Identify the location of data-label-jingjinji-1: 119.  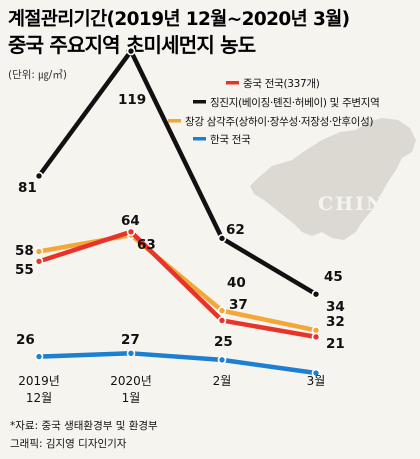
(132, 100).